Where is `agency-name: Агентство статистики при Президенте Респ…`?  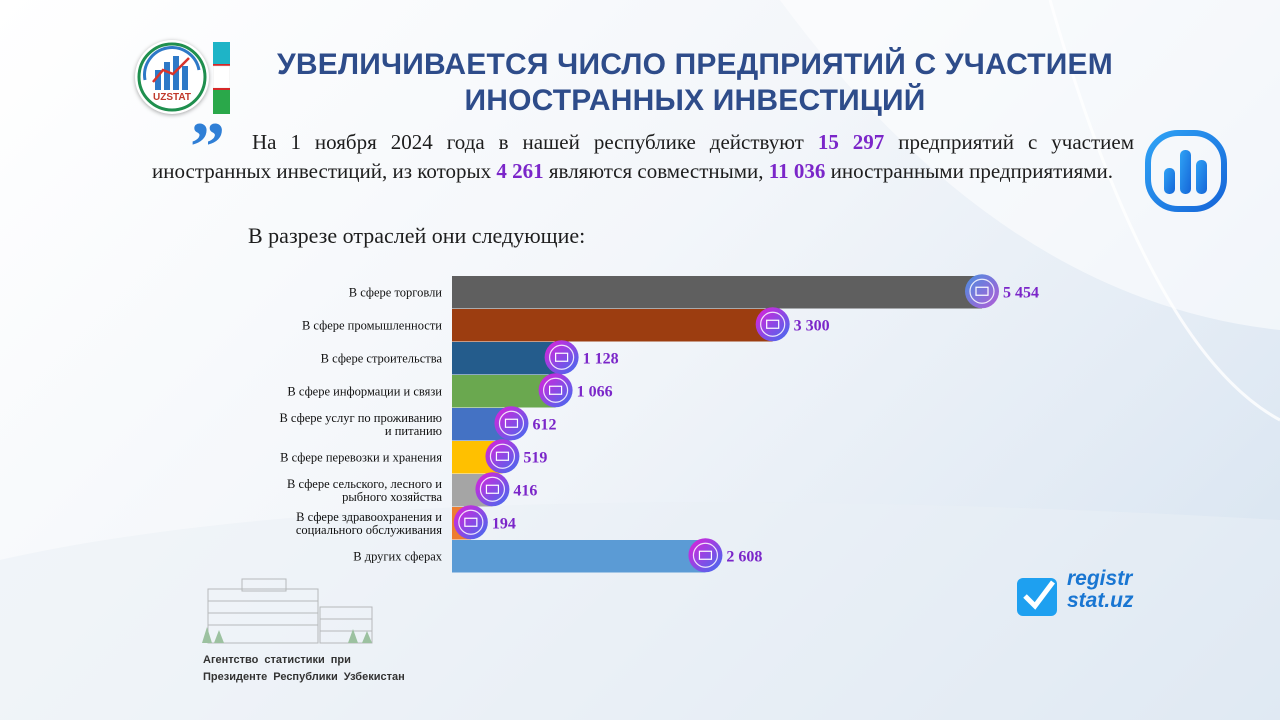 agency-name: Агентство статистики при Президенте Респ… is located at coordinates (304, 669).